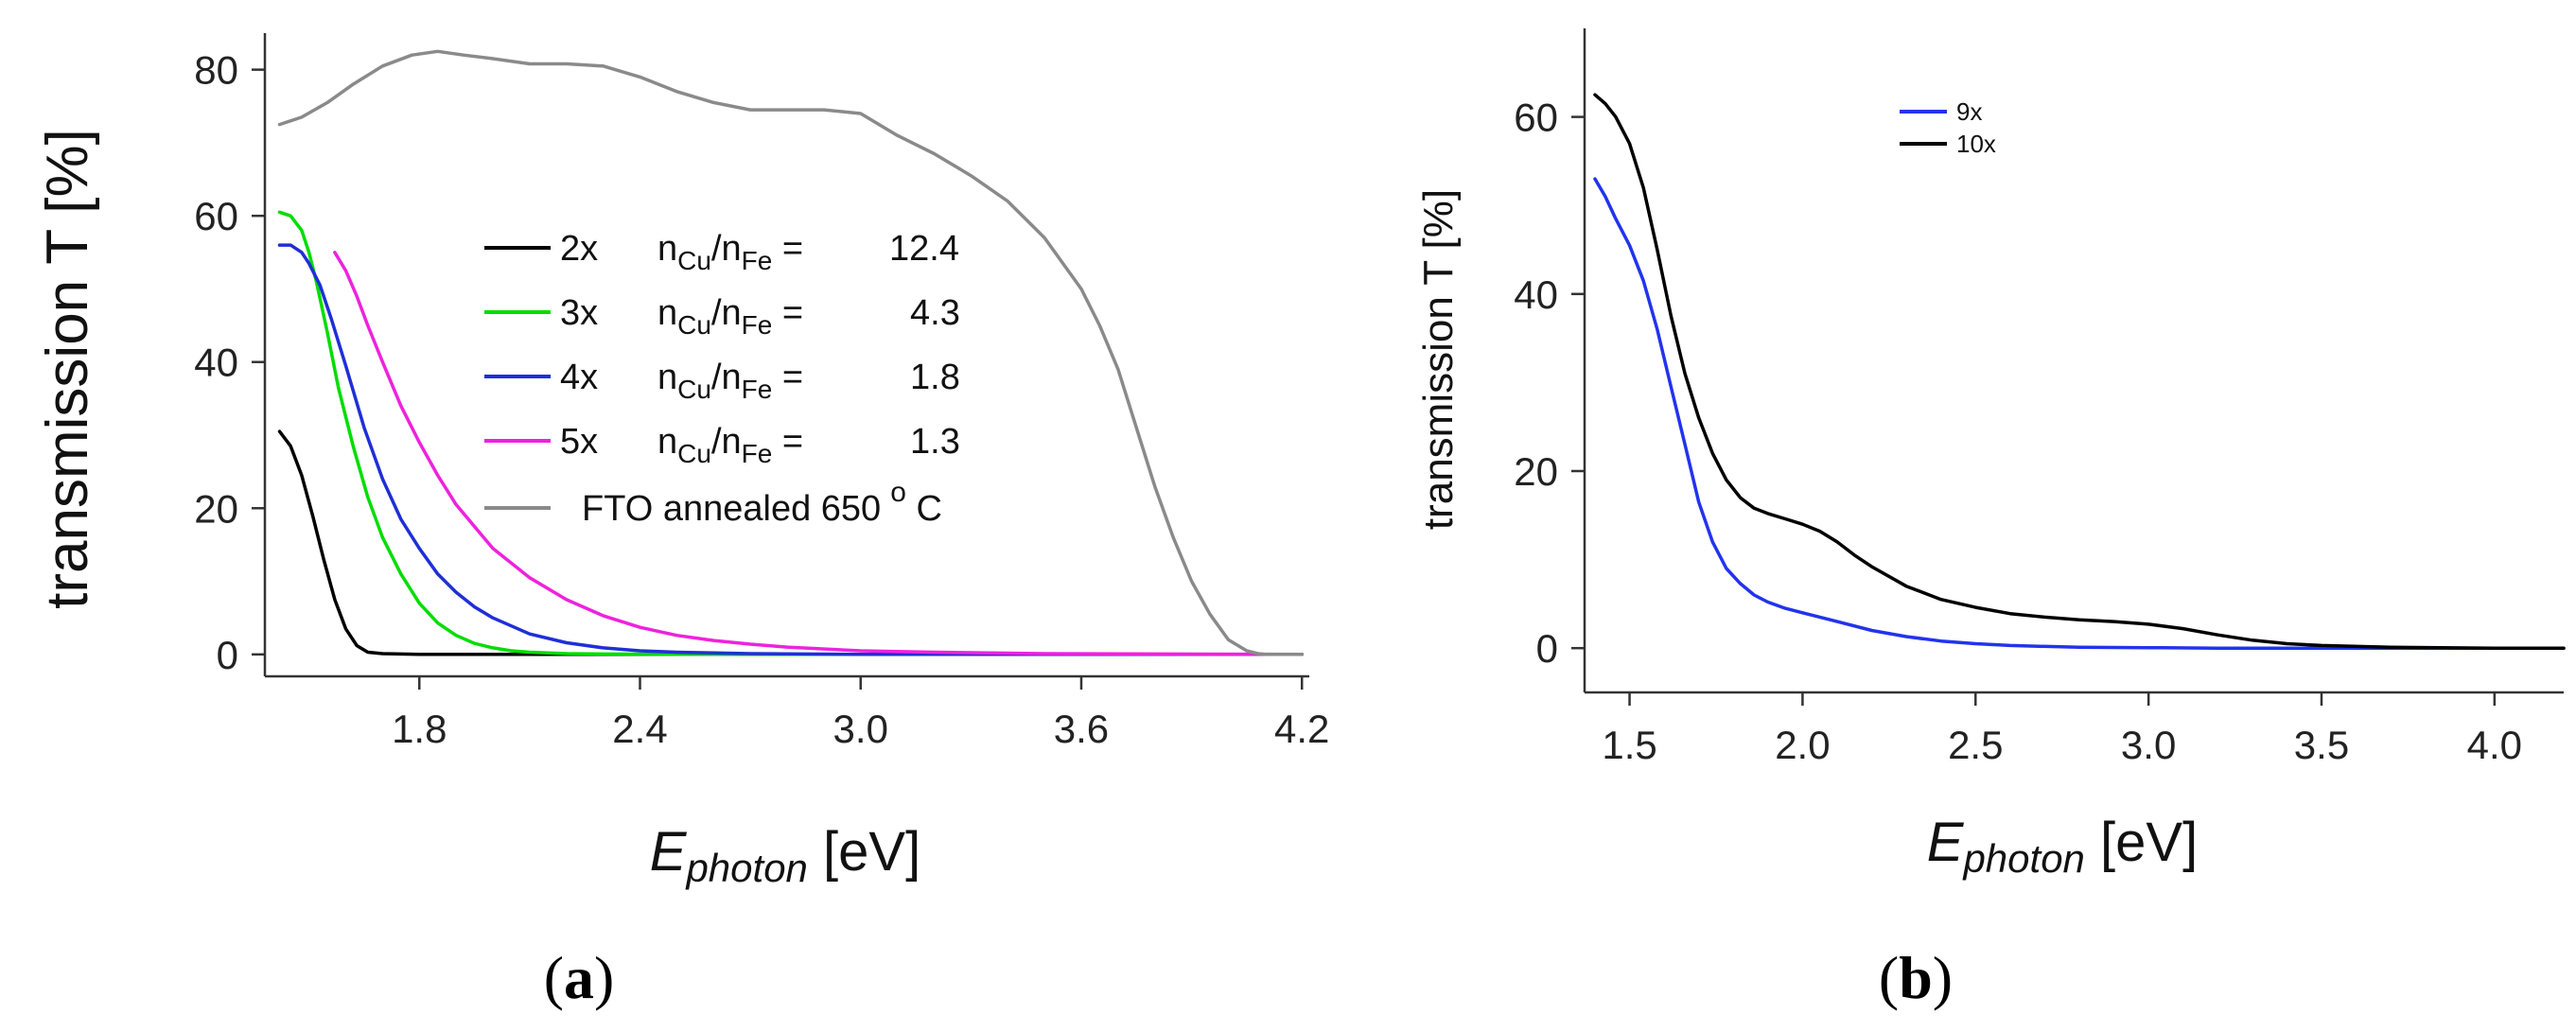 The width and height of the screenshot is (2576, 1032). I want to click on chart-a-x-tick-label: 3.0, so click(861, 729).